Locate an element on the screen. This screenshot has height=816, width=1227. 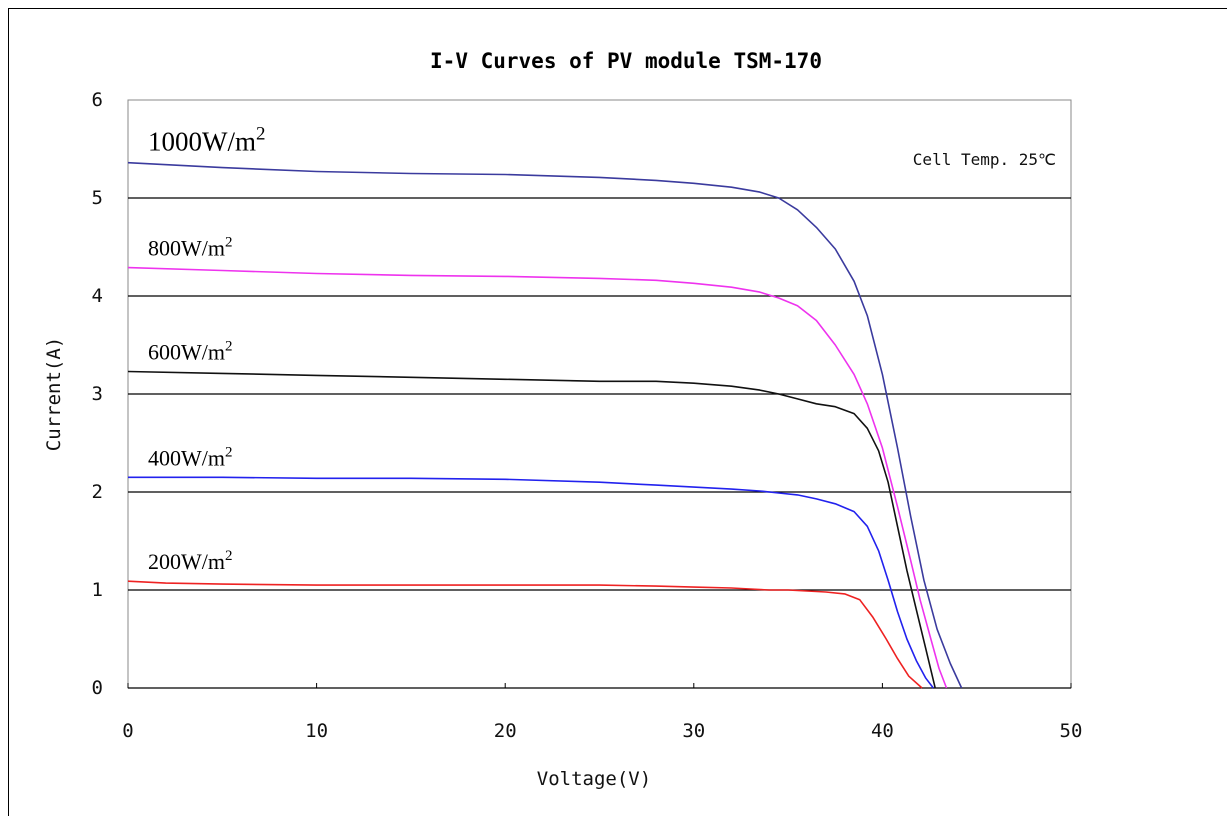
y-tick-label: 3 is located at coordinates (97, 394).